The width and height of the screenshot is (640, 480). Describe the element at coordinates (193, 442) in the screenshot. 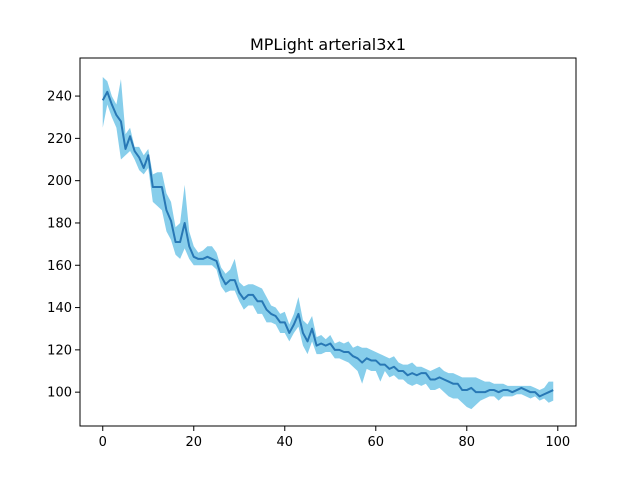

I see `x-tick-label: 20` at that location.